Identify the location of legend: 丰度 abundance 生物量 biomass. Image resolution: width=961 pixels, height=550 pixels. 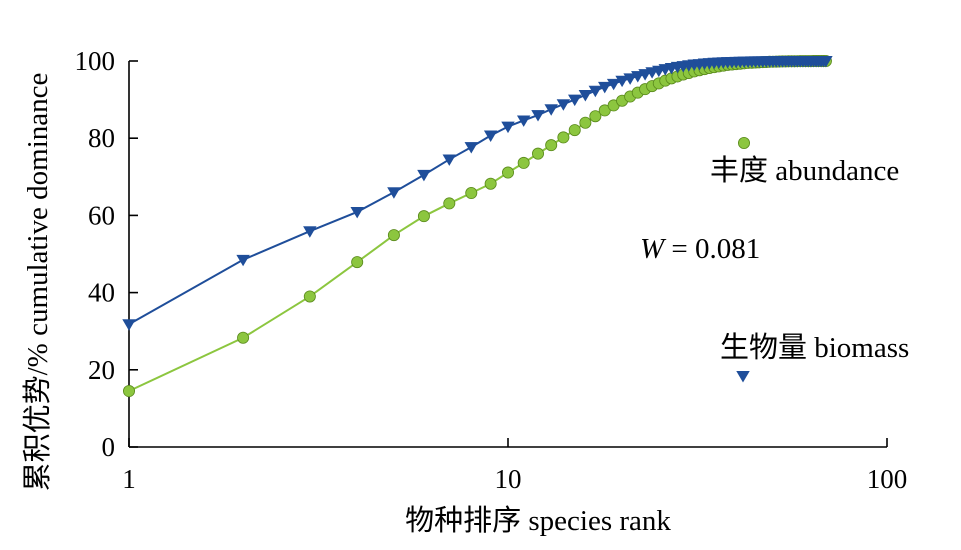
(809, 259).